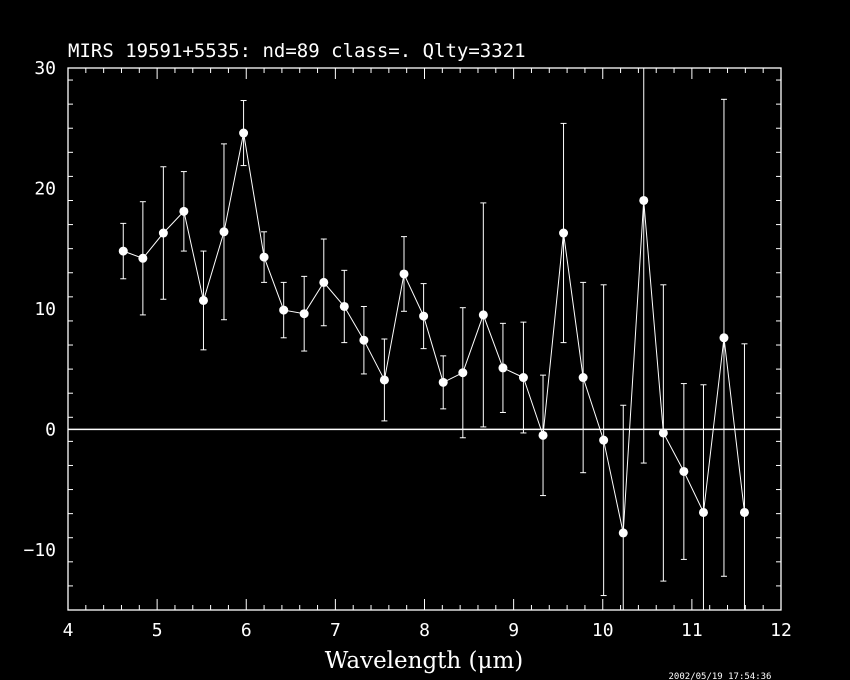 This screenshot has width=850, height=680. What do you see at coordinates (424, 661) in the screenshot?
I see `x-axis-label: Wavelength (μm)` at bounding box center [424, 661].